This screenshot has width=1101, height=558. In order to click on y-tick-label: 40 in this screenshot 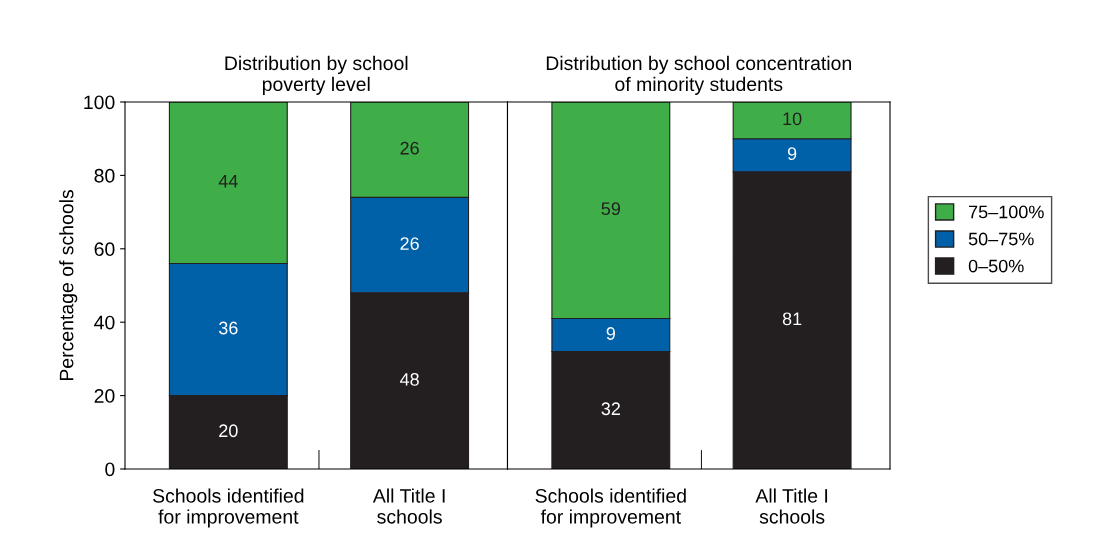, I will do `click(104, 322)`.